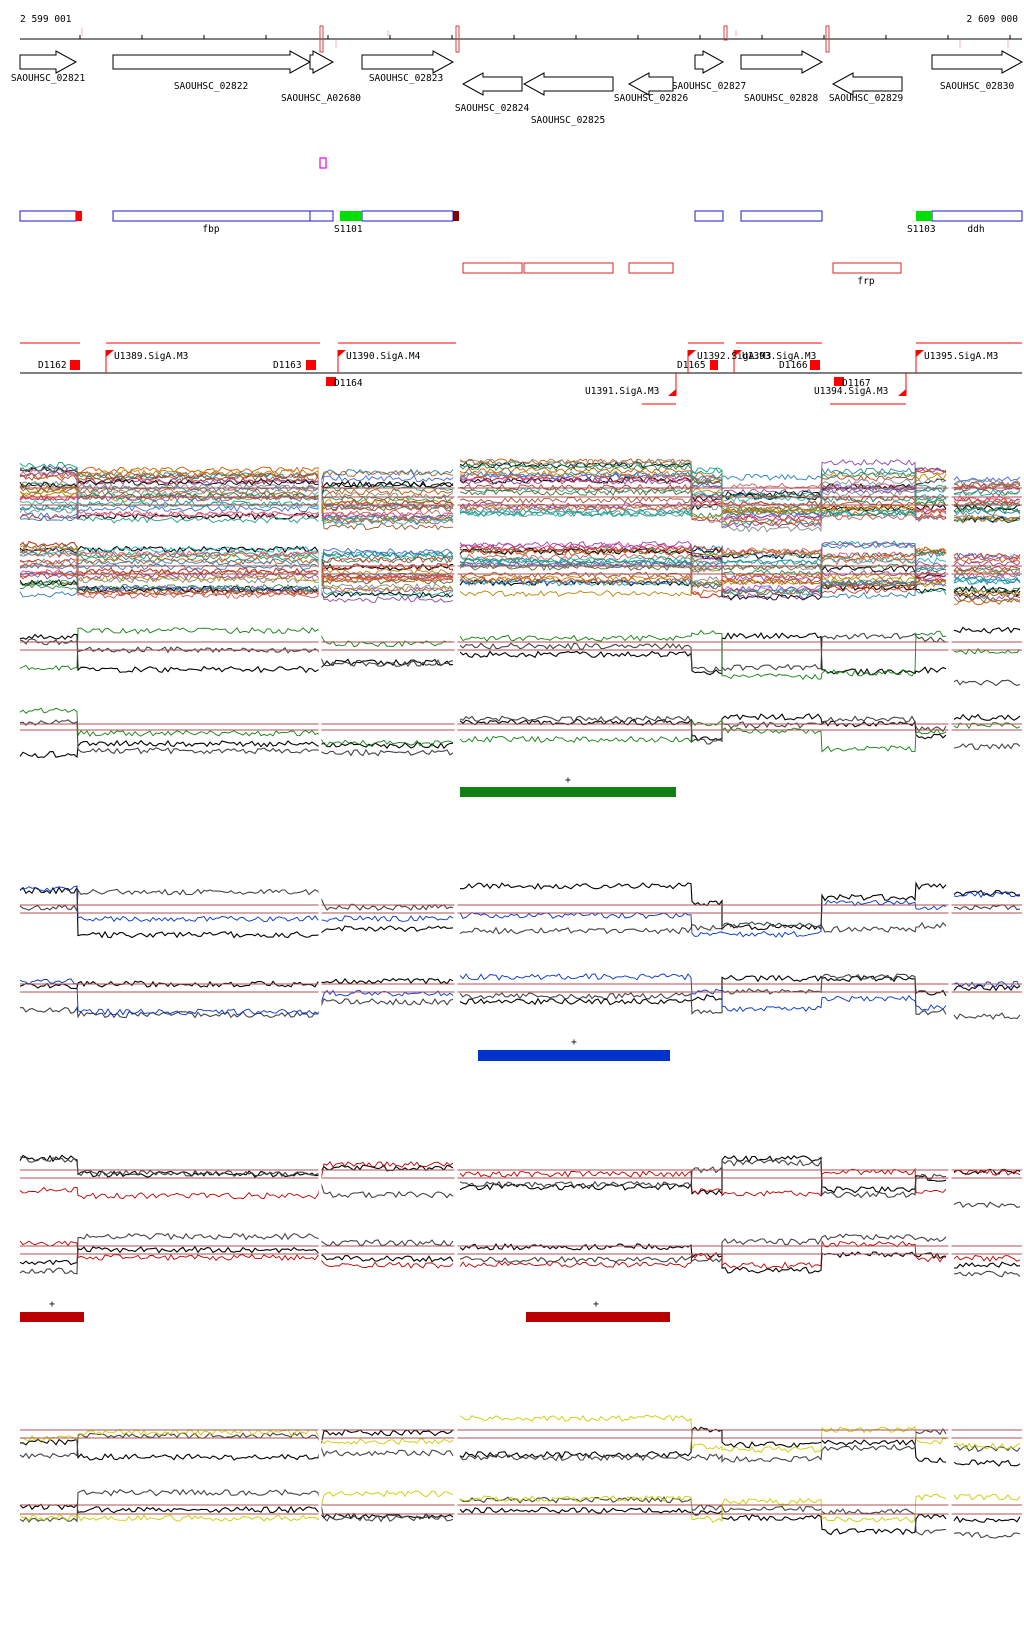  I want to click on gene-label: SAOUHSC_02828, so click(781, 98).